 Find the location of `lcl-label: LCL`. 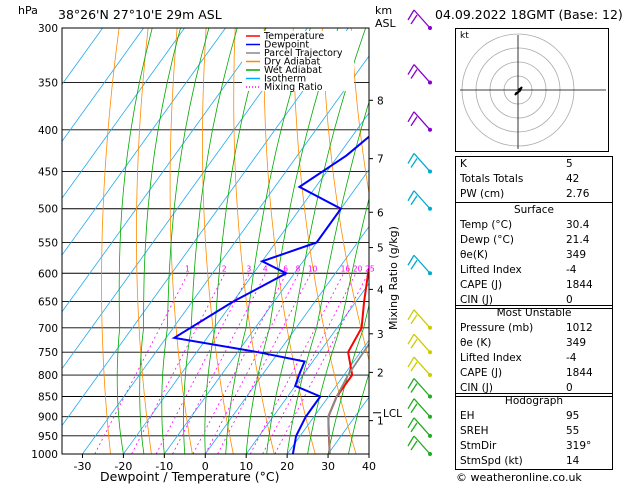

lcl-label: LCL is located at coordinates (392, 414).